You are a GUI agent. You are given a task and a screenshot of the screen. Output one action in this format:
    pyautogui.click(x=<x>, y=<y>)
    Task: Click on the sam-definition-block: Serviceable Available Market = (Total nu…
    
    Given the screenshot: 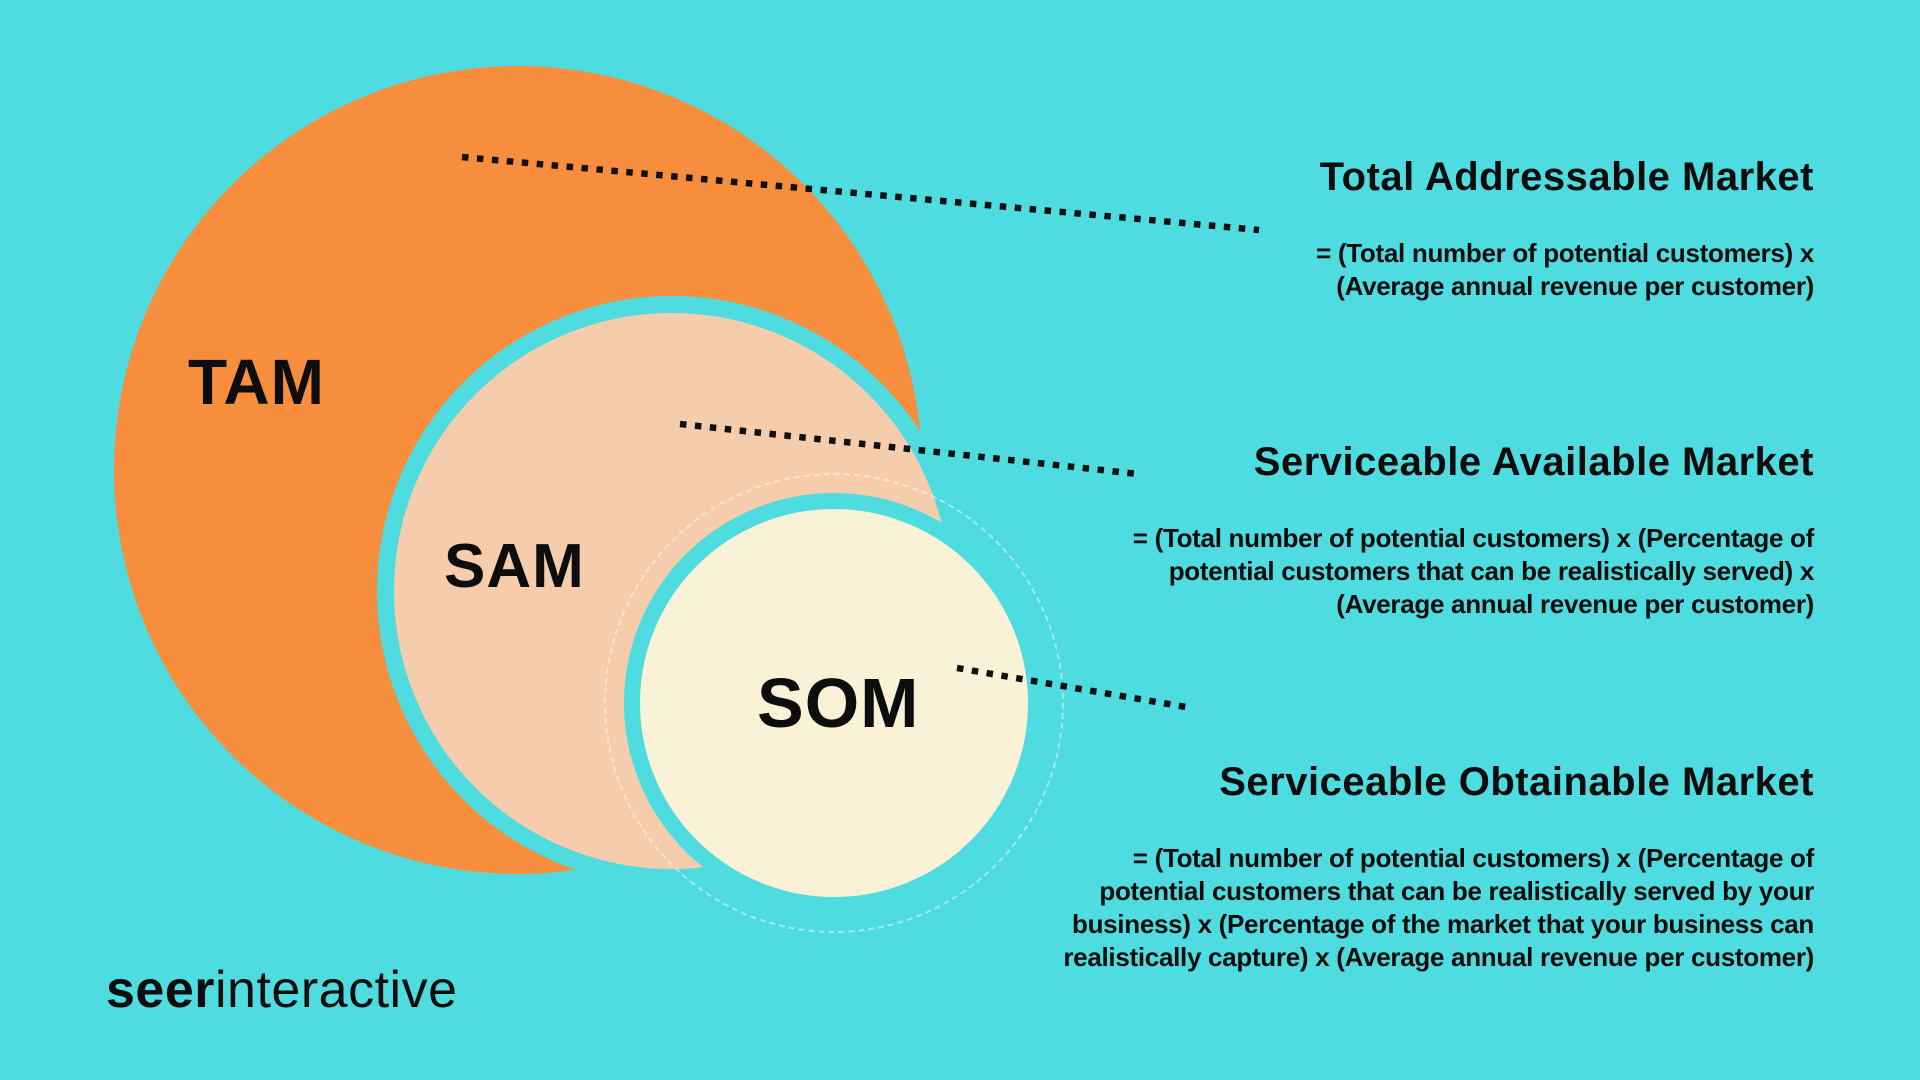 What is the action you would take?
    pyautogui.click(x=1384, y=529)
    